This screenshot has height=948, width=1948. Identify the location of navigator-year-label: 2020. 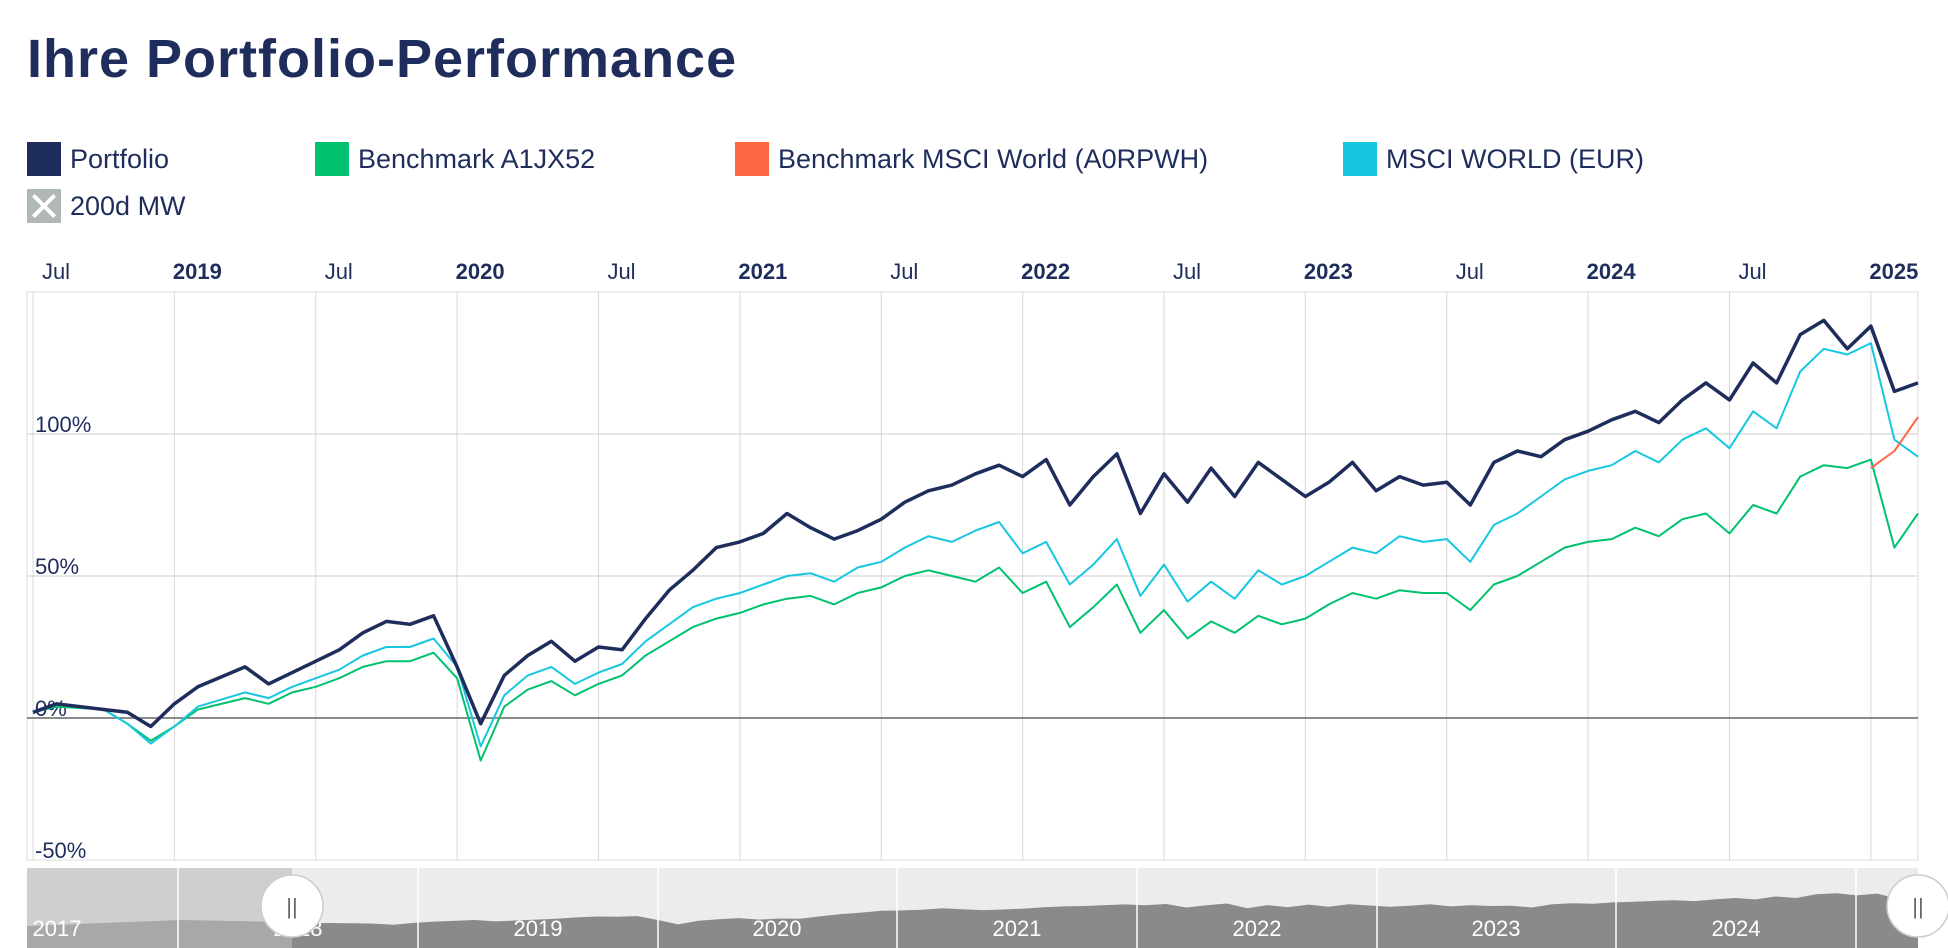
(777, 928).